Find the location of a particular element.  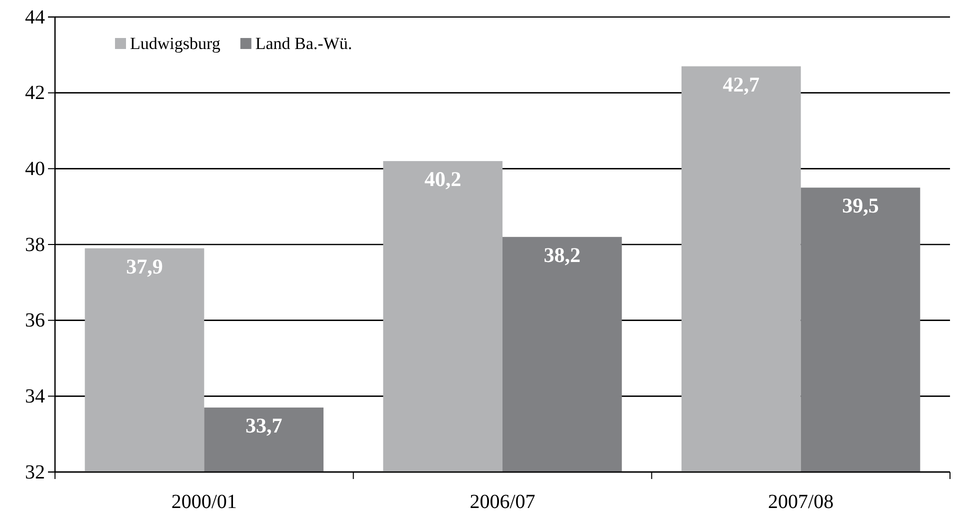

y-tick-label: 38 is located at coordinates (35, 245).